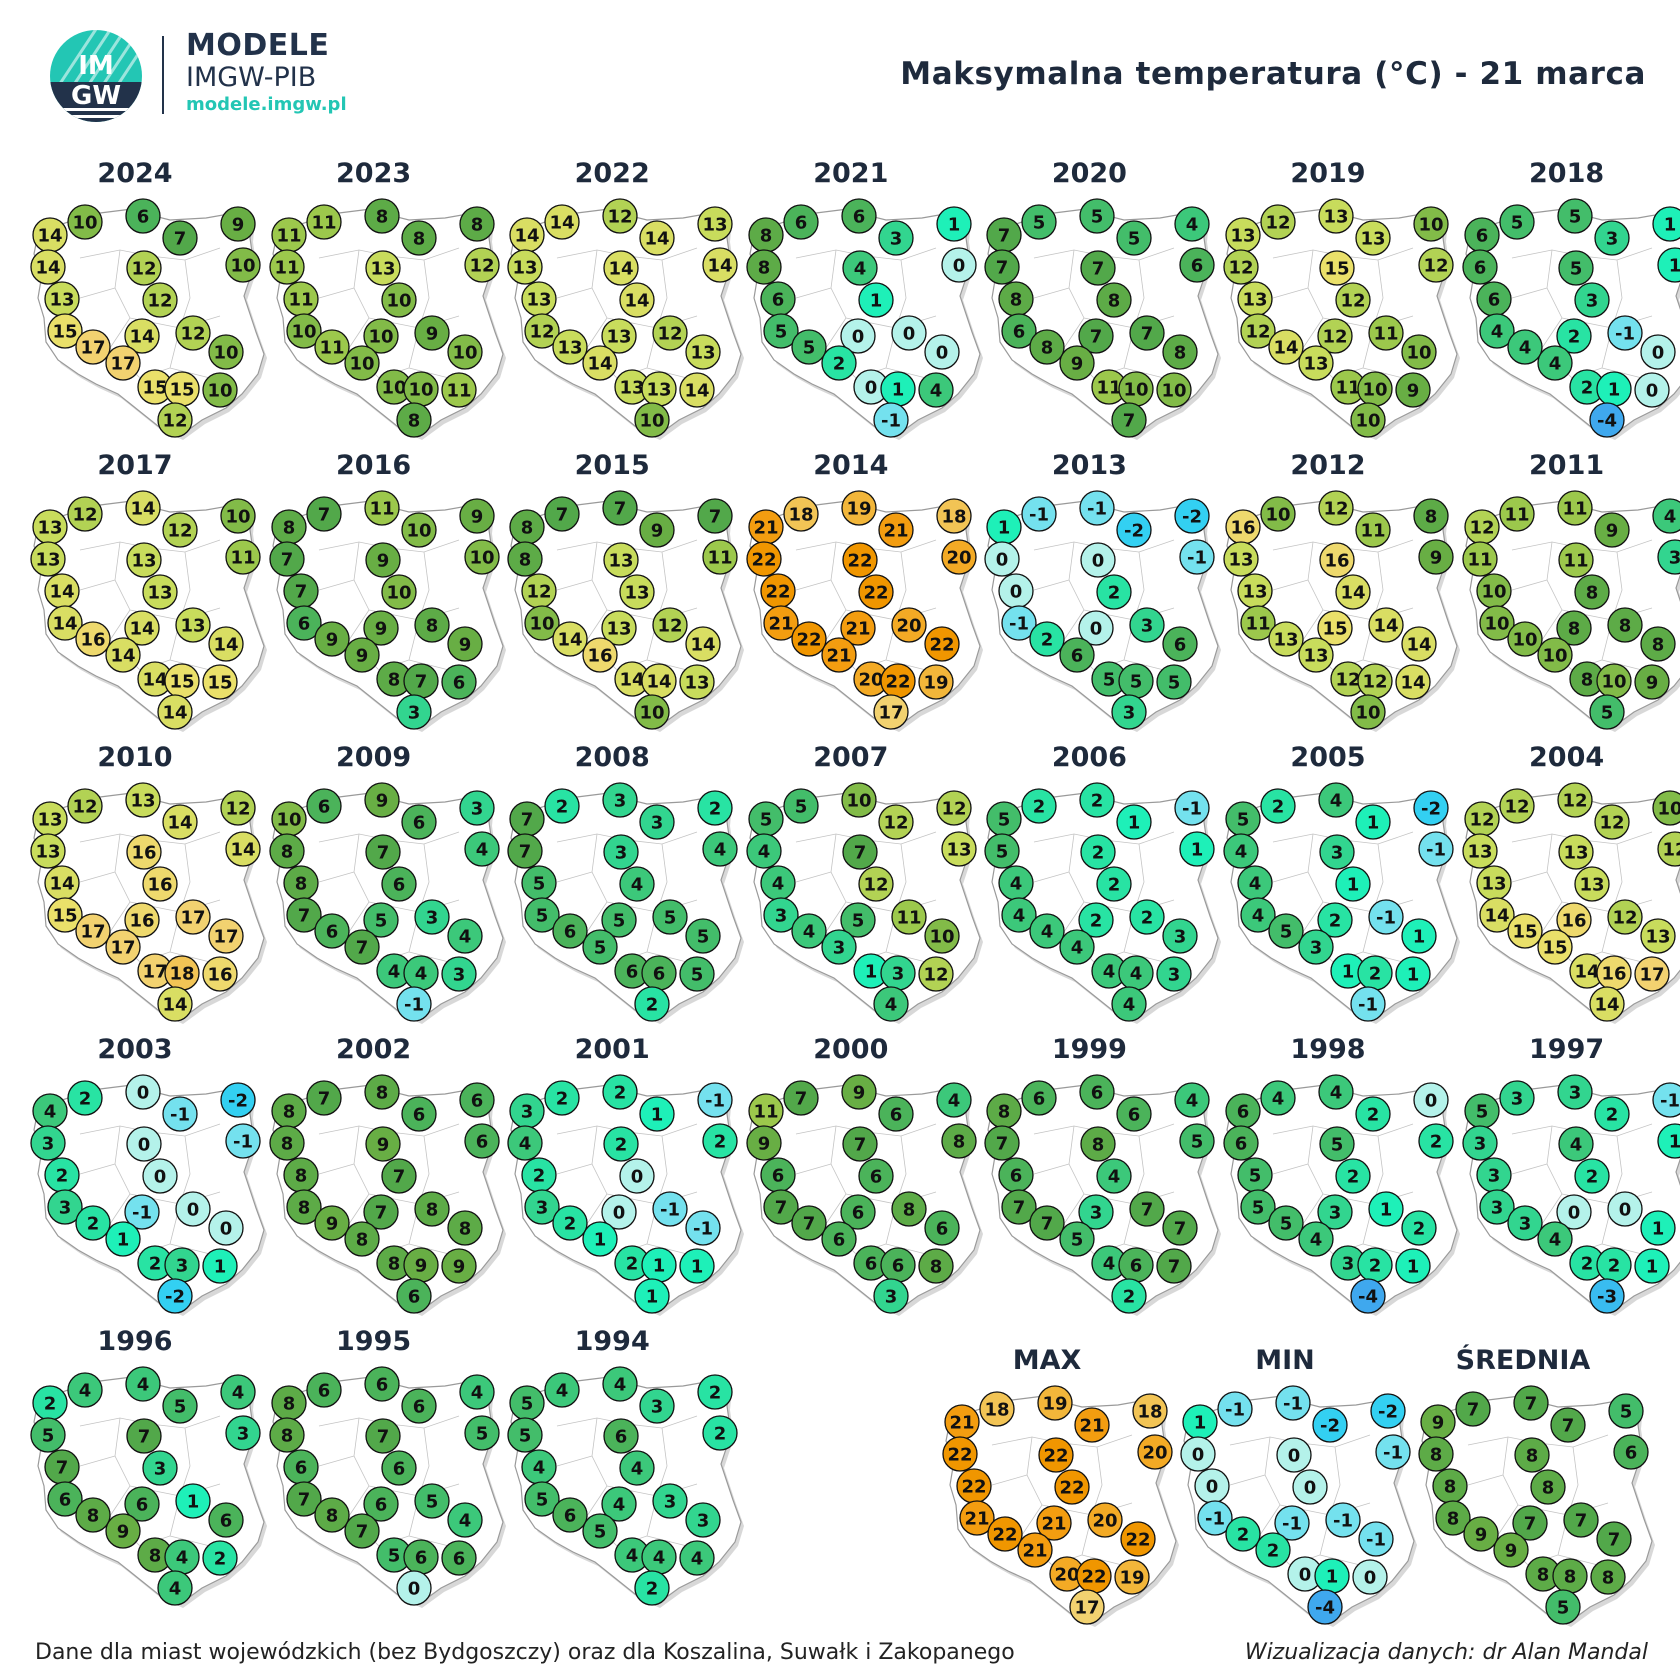 Image resolution: width=1680 pixels, height=1680 pixels. I want to click on map-panel-2023: 2023 11 11 8 8 8 11 13 12 11 10 10 10 11 10 9 10 10 10 11 8, so click(382, 299).